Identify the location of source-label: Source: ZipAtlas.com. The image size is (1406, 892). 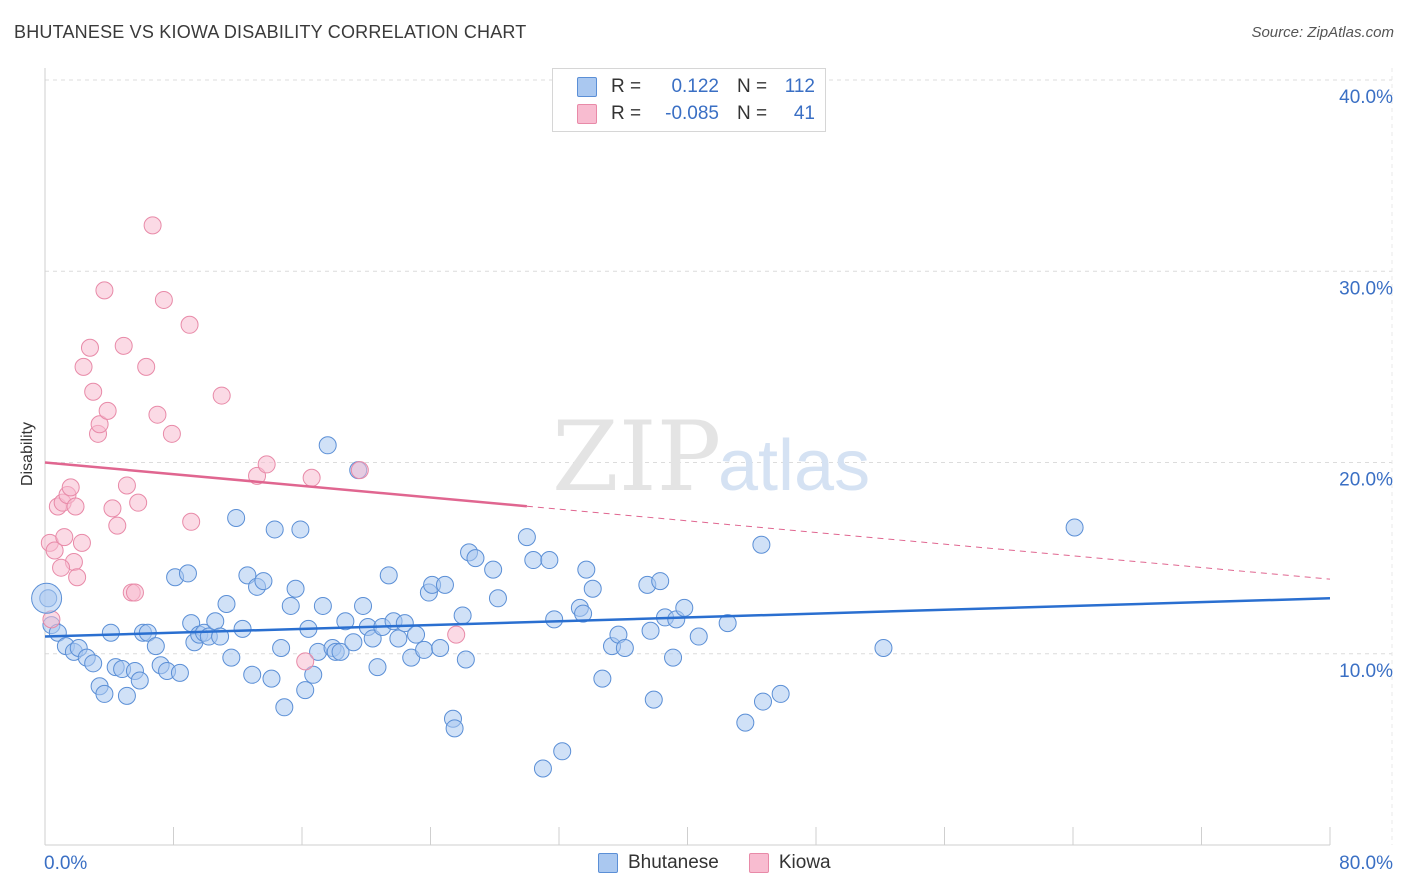
(1322, 32).